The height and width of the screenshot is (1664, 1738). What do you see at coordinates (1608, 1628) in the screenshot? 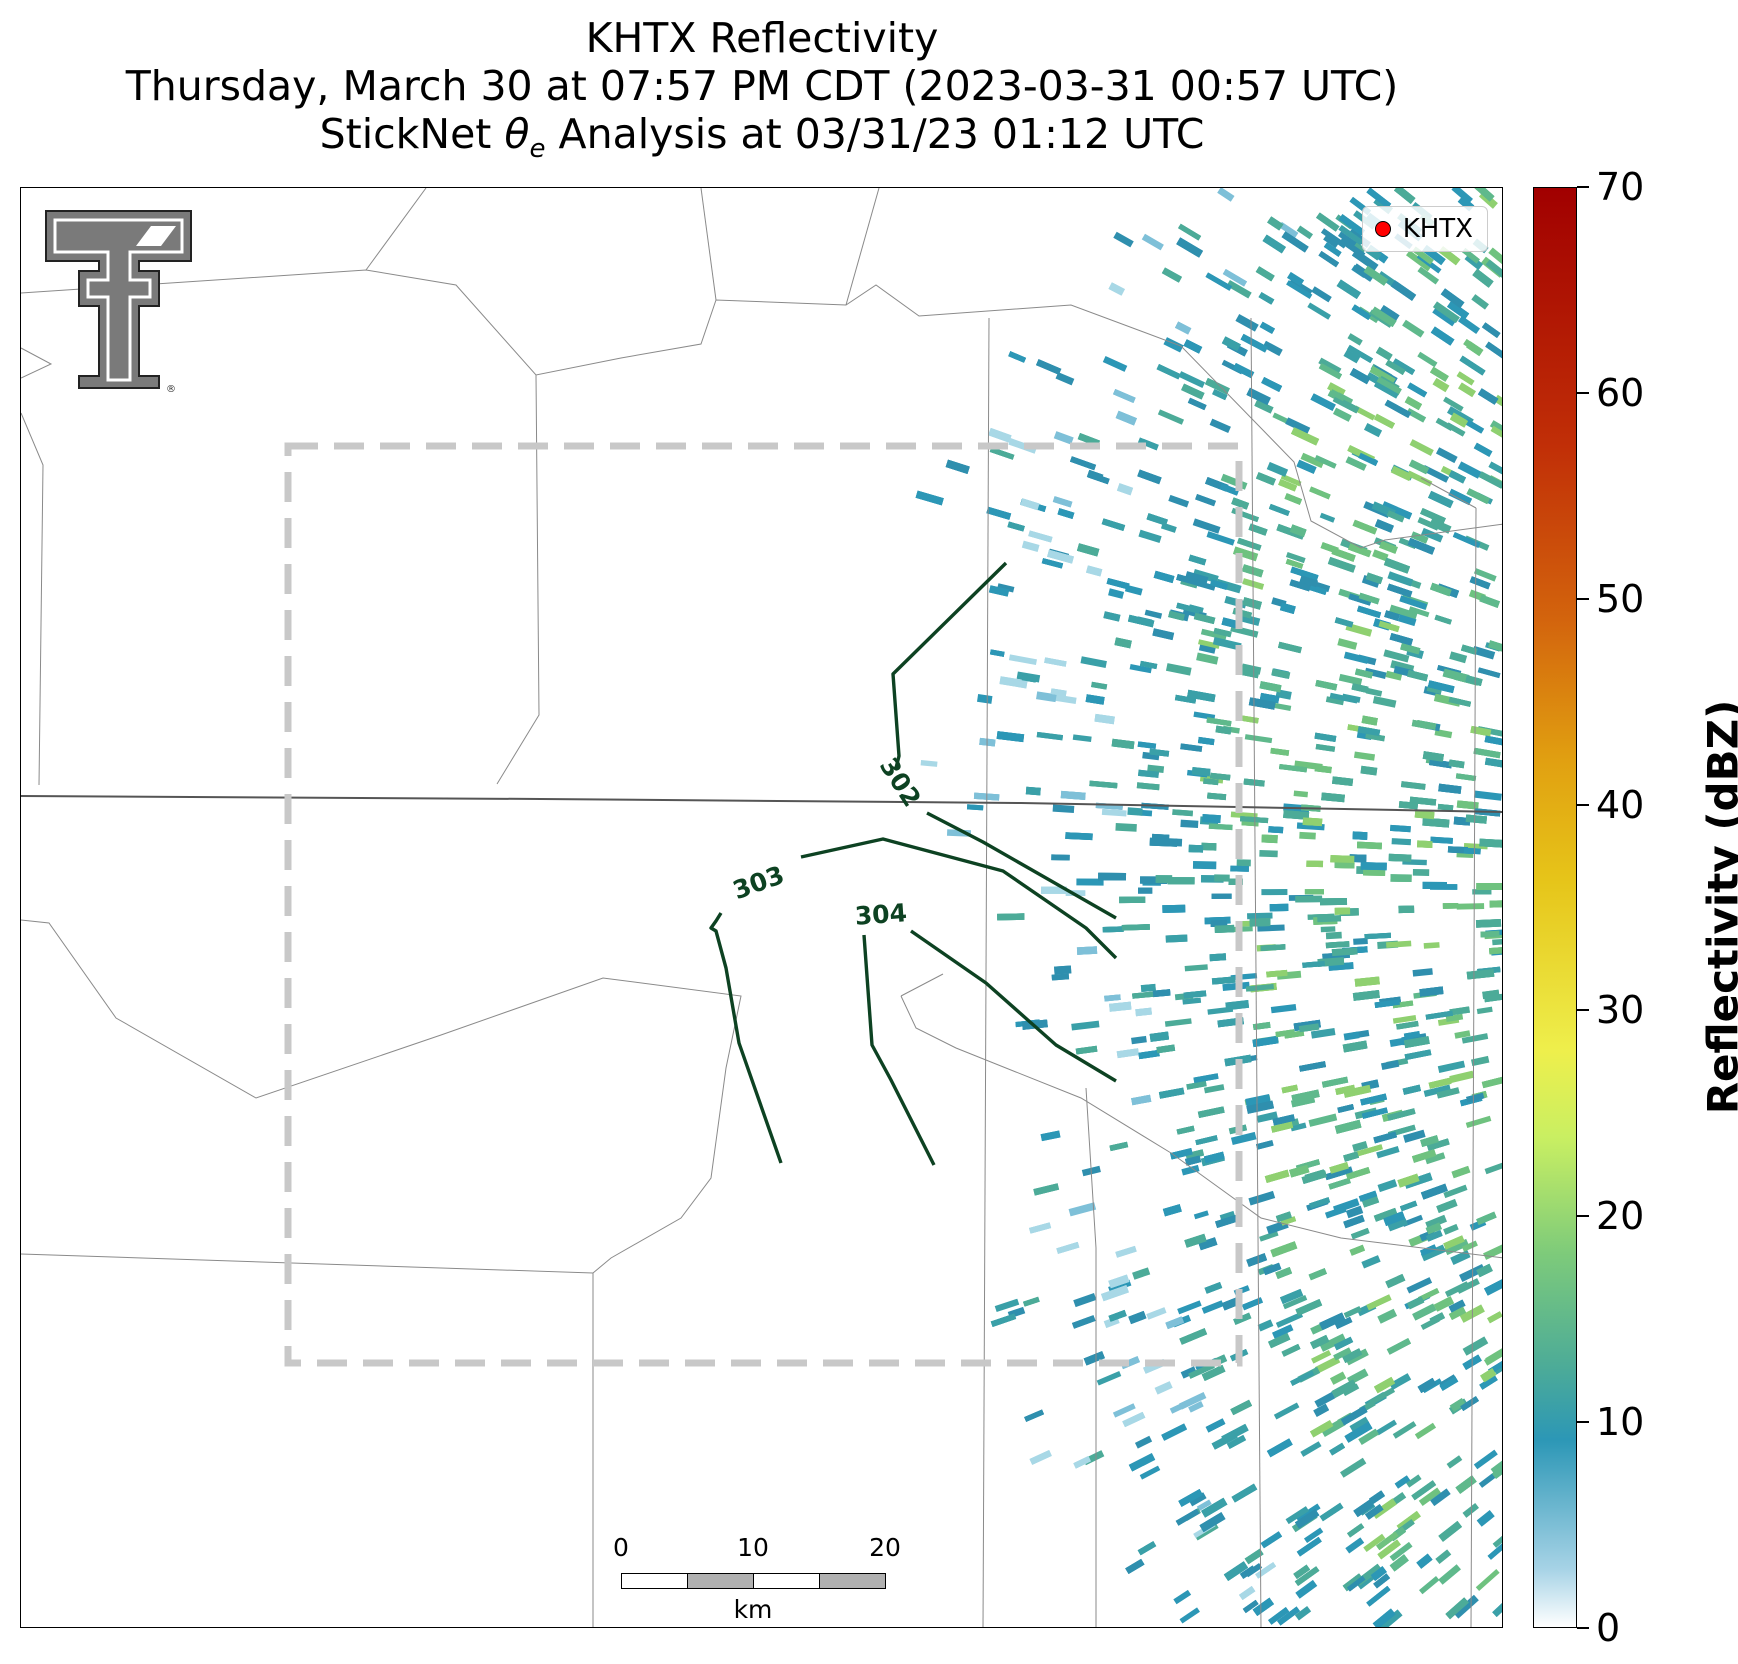
I see `colorbar-tick-label: 0` at bounding box center [1608, 1628].